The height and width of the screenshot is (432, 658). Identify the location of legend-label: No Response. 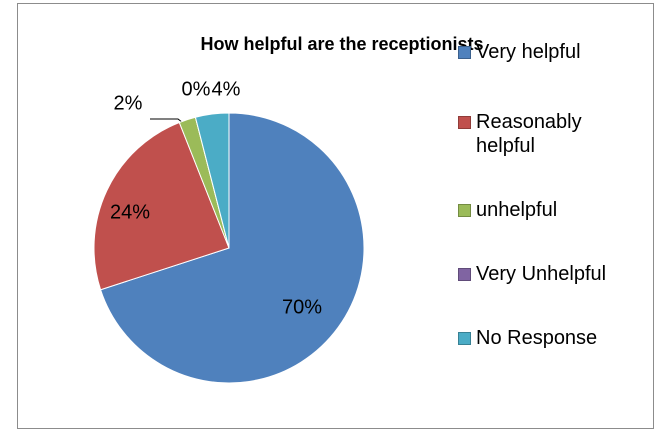
(537, 338).